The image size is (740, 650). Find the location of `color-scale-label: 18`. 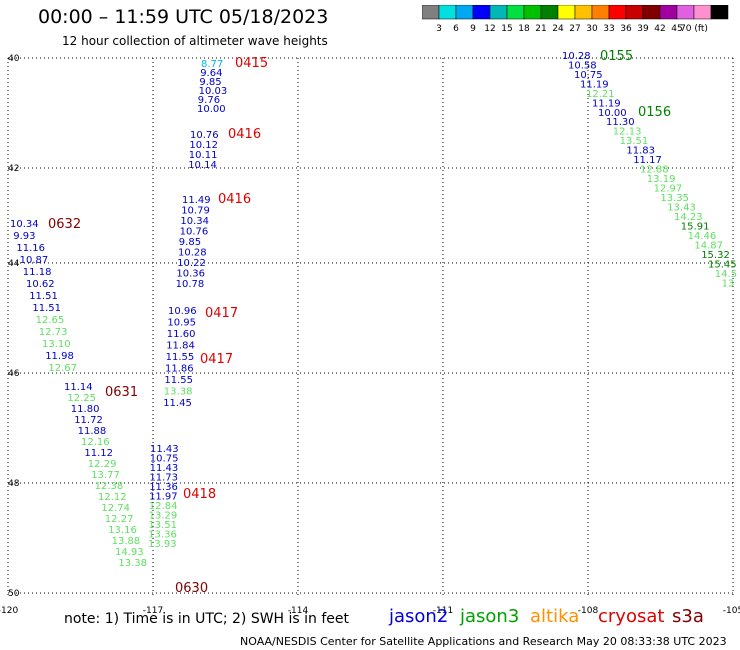

color-scale-label: 18 is located at coordinates (524, 29).